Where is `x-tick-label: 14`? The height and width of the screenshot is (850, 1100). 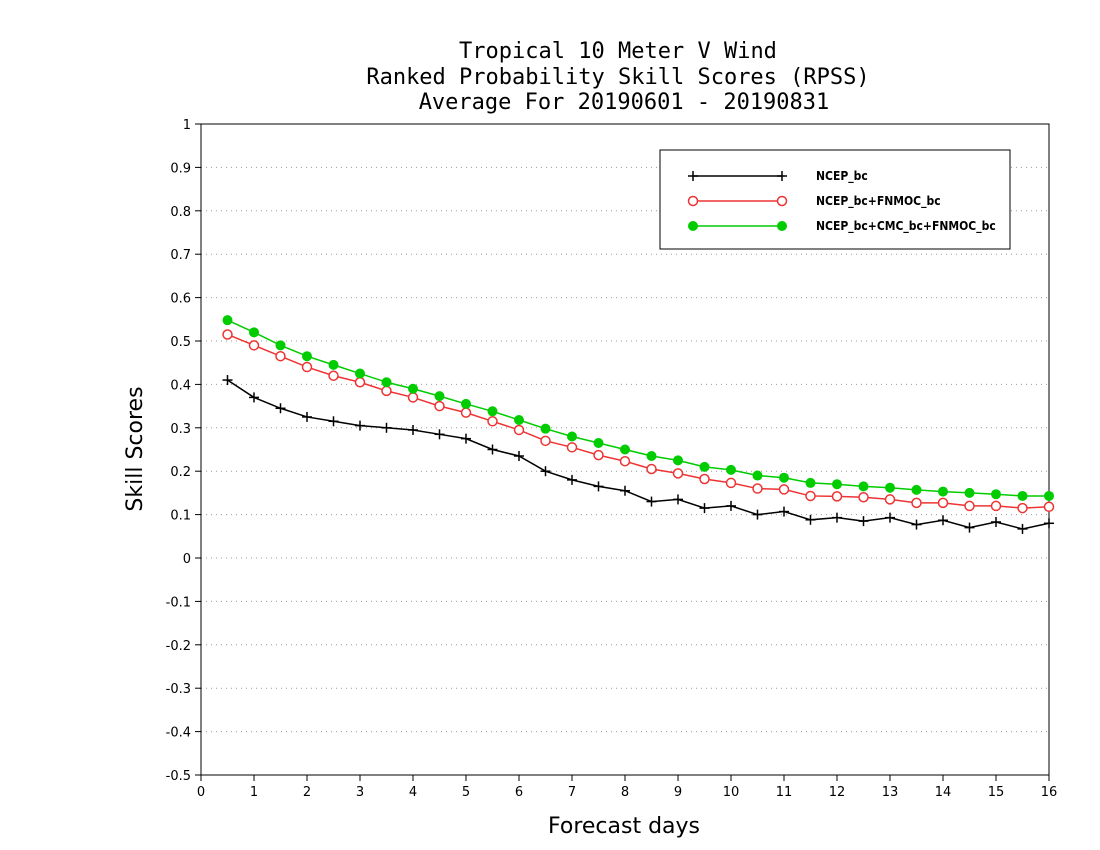 x-tick-label: 14 is located at coordinates (943, 792).